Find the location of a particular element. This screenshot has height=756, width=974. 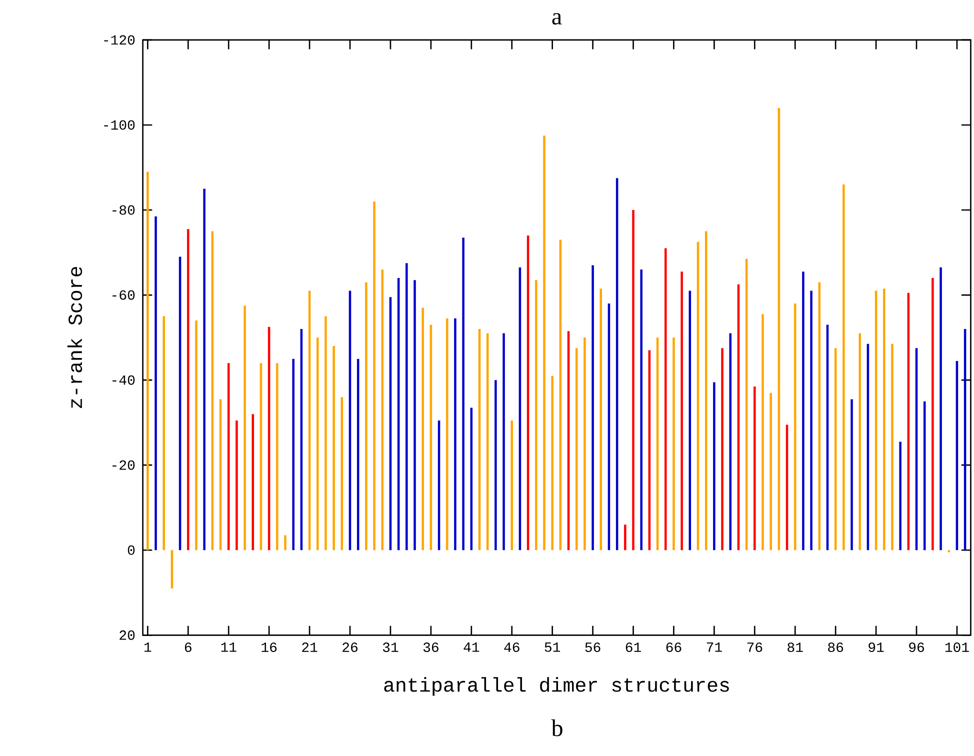

x-tick-label: 26 is located at coordinates (350, 647).